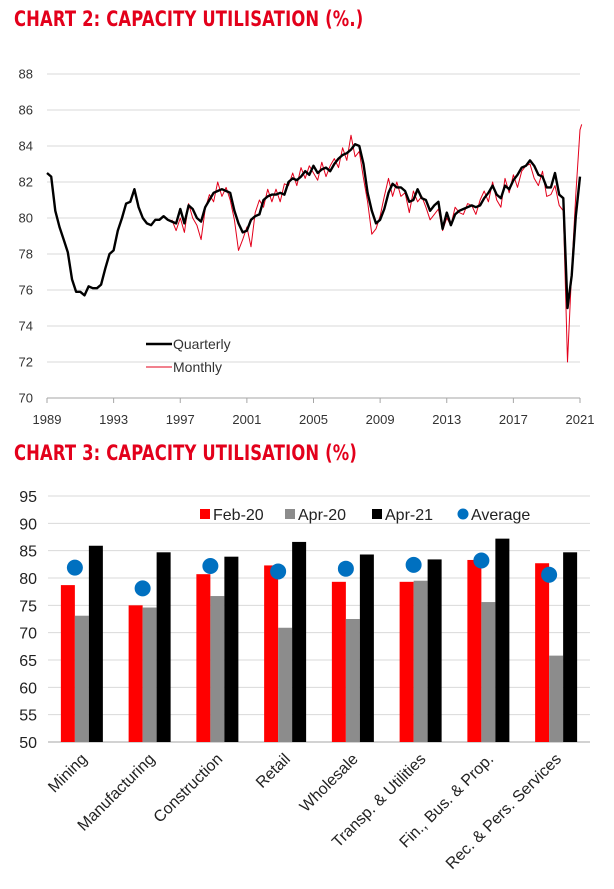 This screenshot has width=614, height=889. I want to click on chart2-title: CHART 2: CAPACITY UTILISATION (%.), so click(189, 19).